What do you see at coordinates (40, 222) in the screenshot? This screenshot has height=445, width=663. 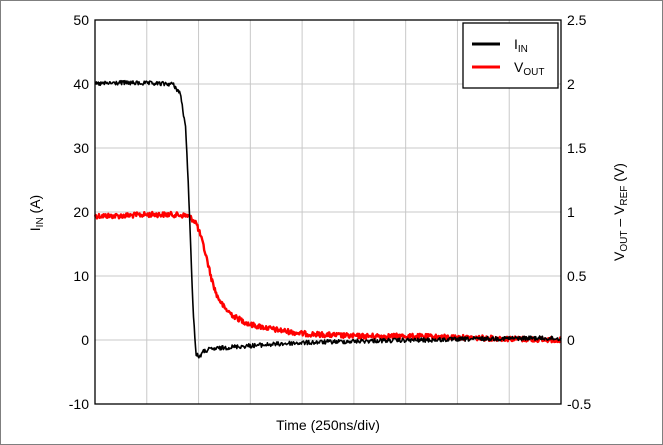 I see `y-left-sub: IN` at bounding box center [40, 222].